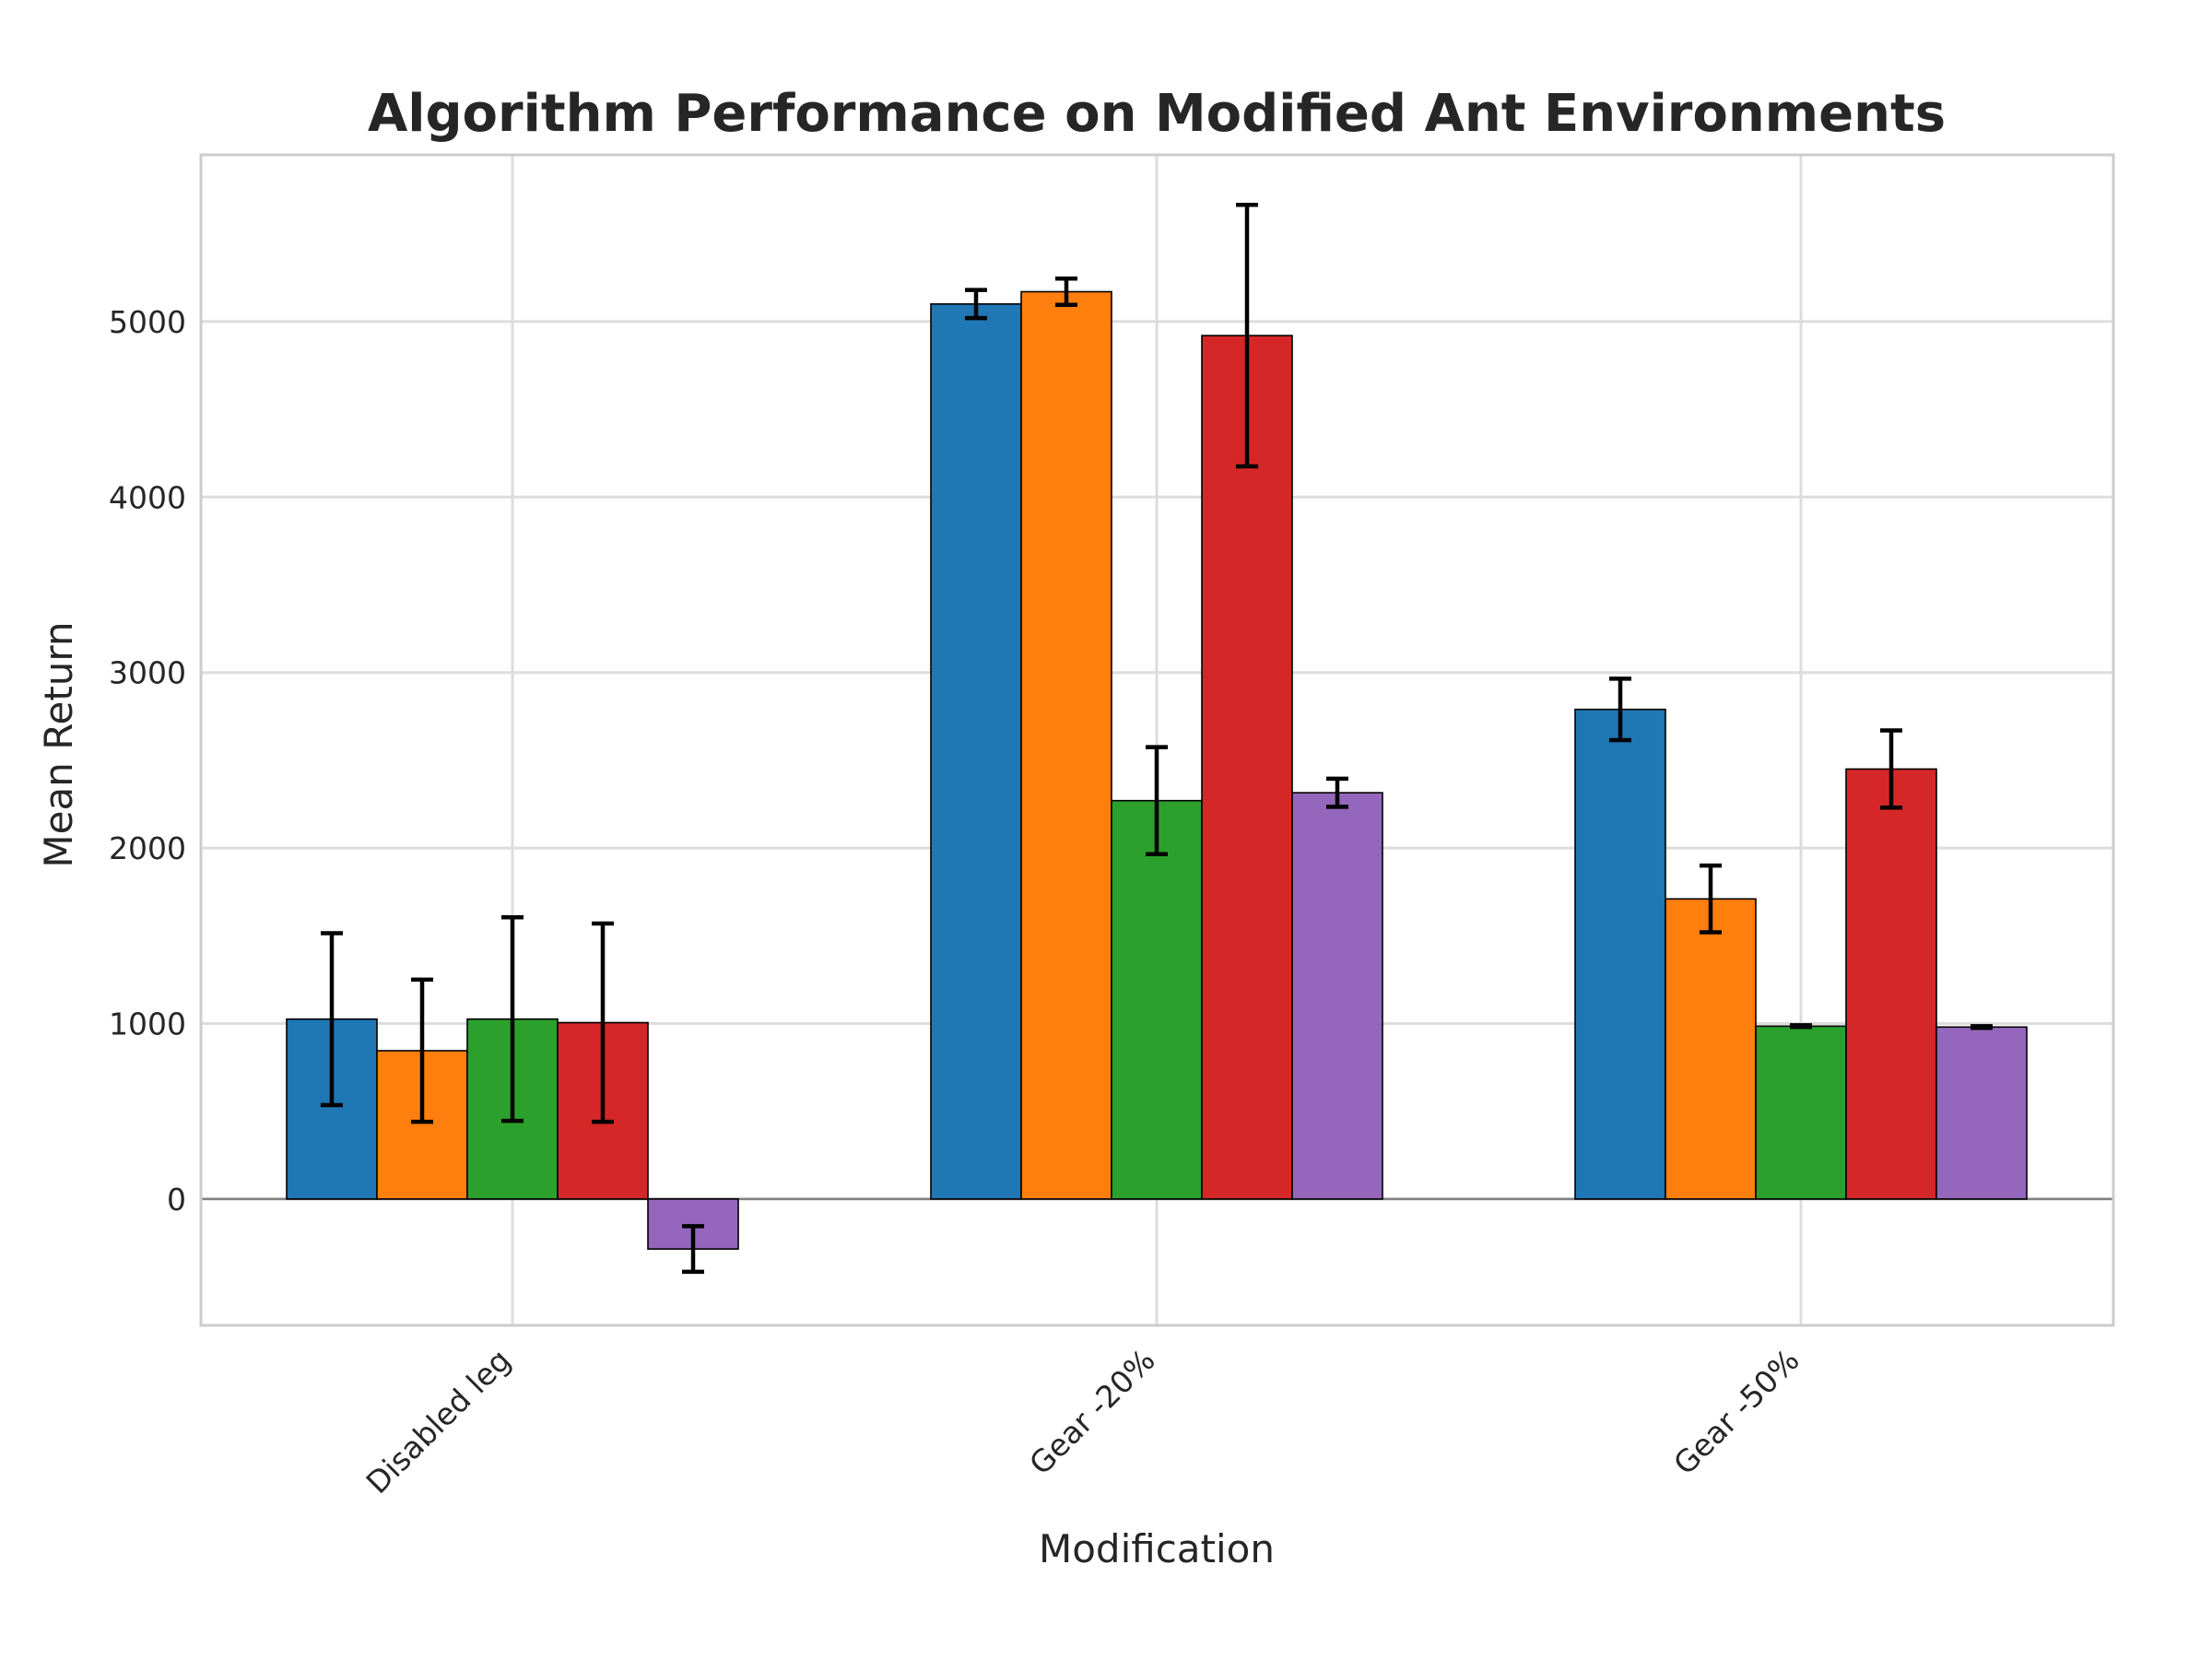 This screenshot has width=2212, height=1659. I want to click on y-tick-label: 5000, so click(147, 322).